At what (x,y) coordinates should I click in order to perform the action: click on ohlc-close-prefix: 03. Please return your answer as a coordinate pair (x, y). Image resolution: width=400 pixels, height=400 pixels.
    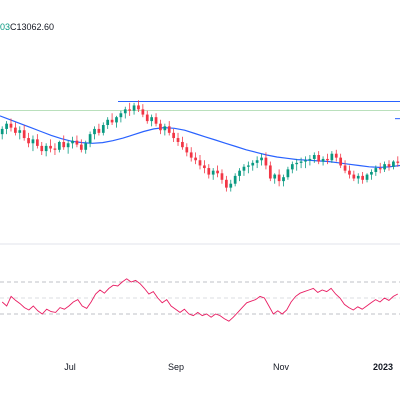
    Looking at the image, I should click on (5, 27).